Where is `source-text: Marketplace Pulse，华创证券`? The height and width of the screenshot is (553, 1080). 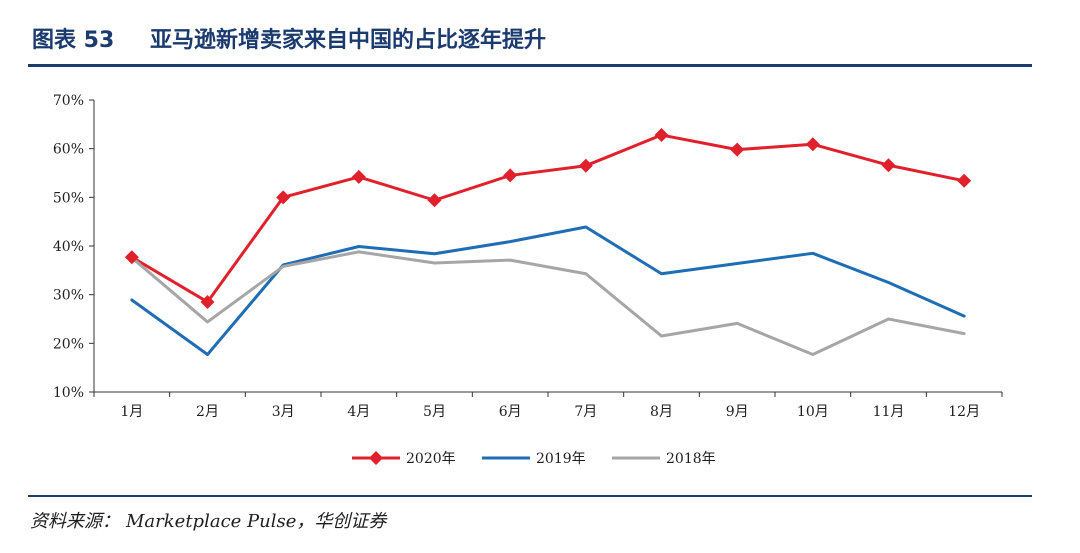 source-text: Marketplace Pulse，华创证券 is located at coordinates (256, 521).